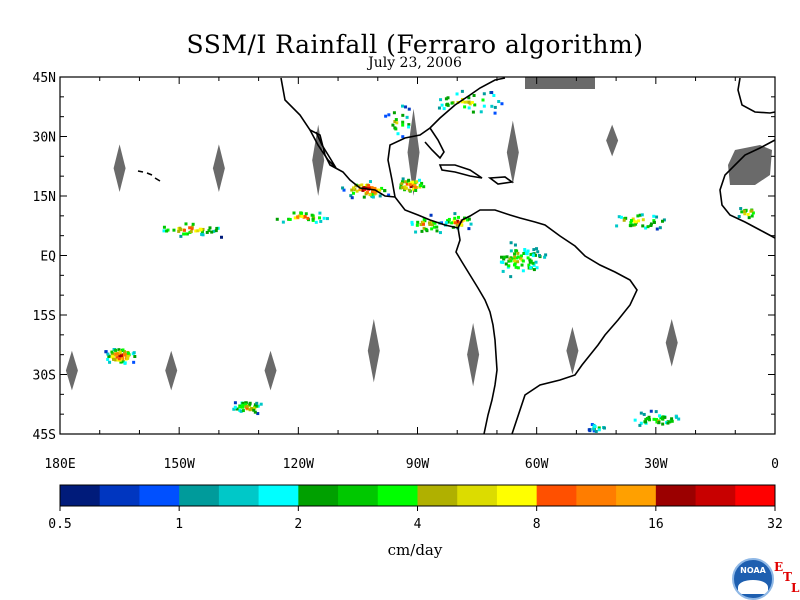 This screenshot has width=800, height=600. Describe the element at coordinates (179, 464) in the screenshot. I see `lon-label: 150W` at that location.